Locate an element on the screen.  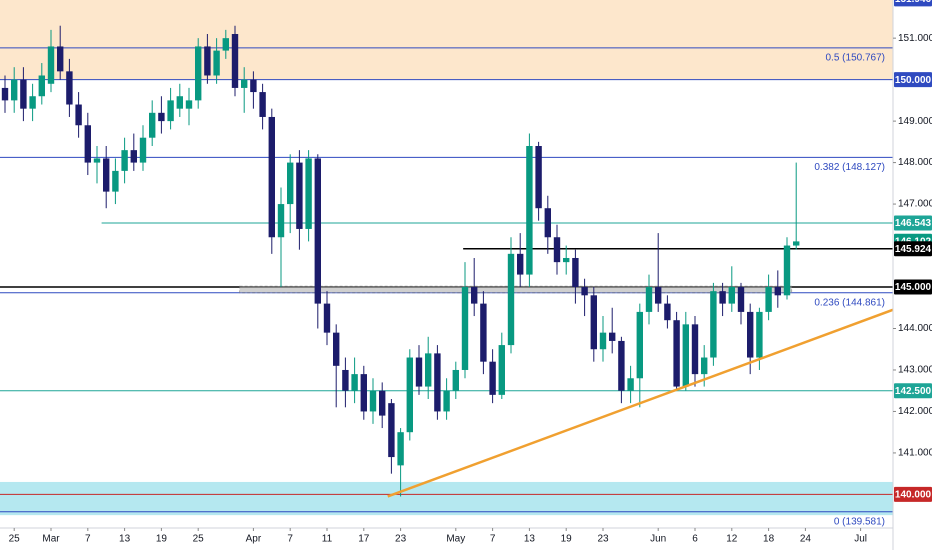
zone is located at coordinates (516, 289).